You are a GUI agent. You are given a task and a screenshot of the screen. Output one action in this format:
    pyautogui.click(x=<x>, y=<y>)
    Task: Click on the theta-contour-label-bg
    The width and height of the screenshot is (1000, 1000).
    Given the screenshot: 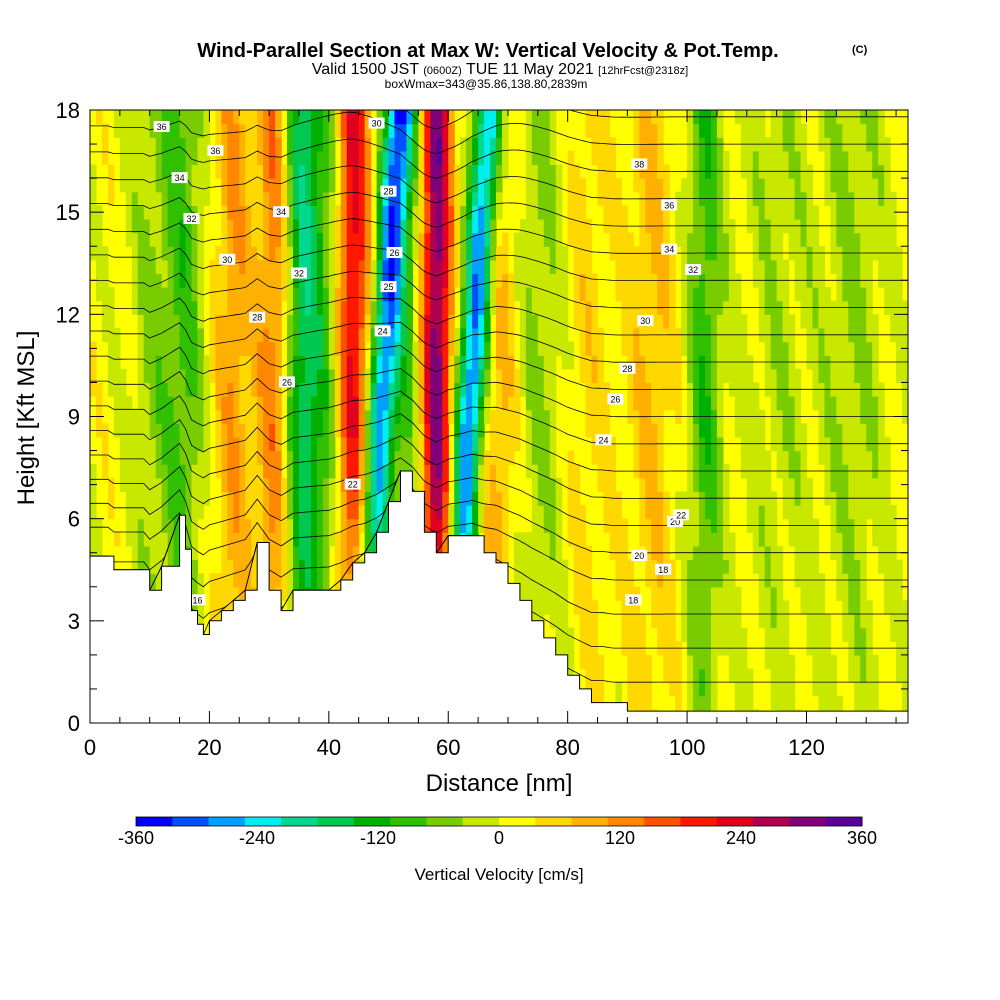 What is the action you would take?
    pyautogui.click(x=227, y=259)
    